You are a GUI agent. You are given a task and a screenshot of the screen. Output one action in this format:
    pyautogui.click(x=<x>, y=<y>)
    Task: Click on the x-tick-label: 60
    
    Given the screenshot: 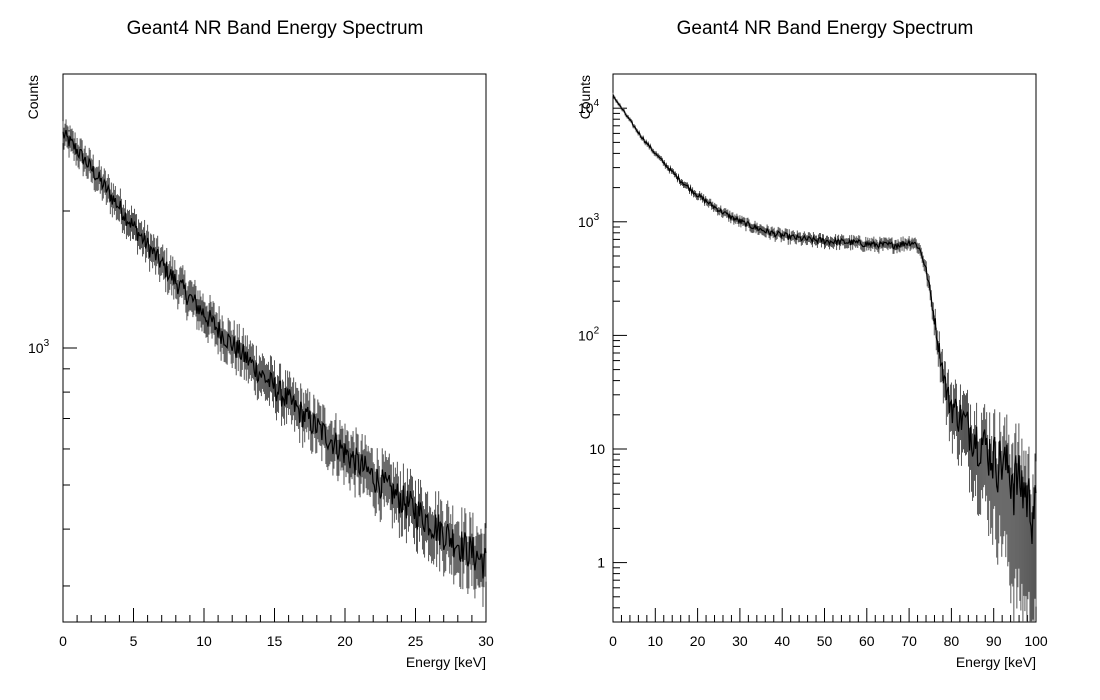 What is the action you would take?
    pyautogui.click(x=867, y=641)
    